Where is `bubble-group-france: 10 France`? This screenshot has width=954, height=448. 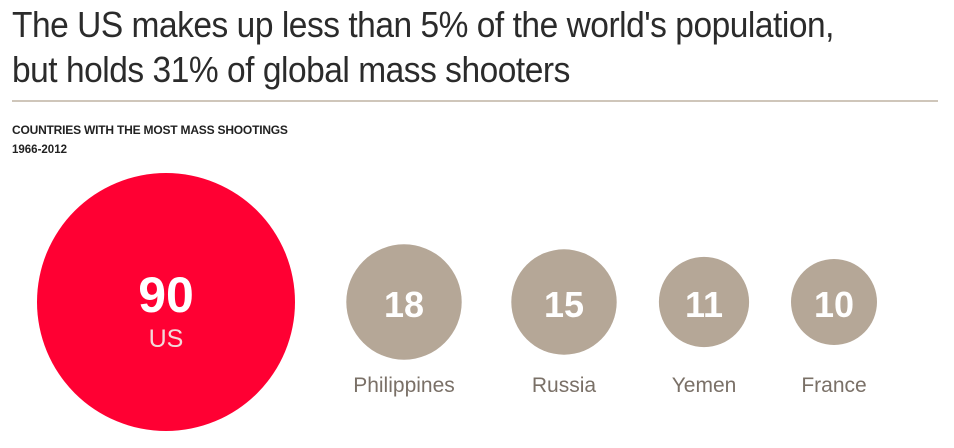
bubble-group-france: 10 France is located at coordinates (834, 328).